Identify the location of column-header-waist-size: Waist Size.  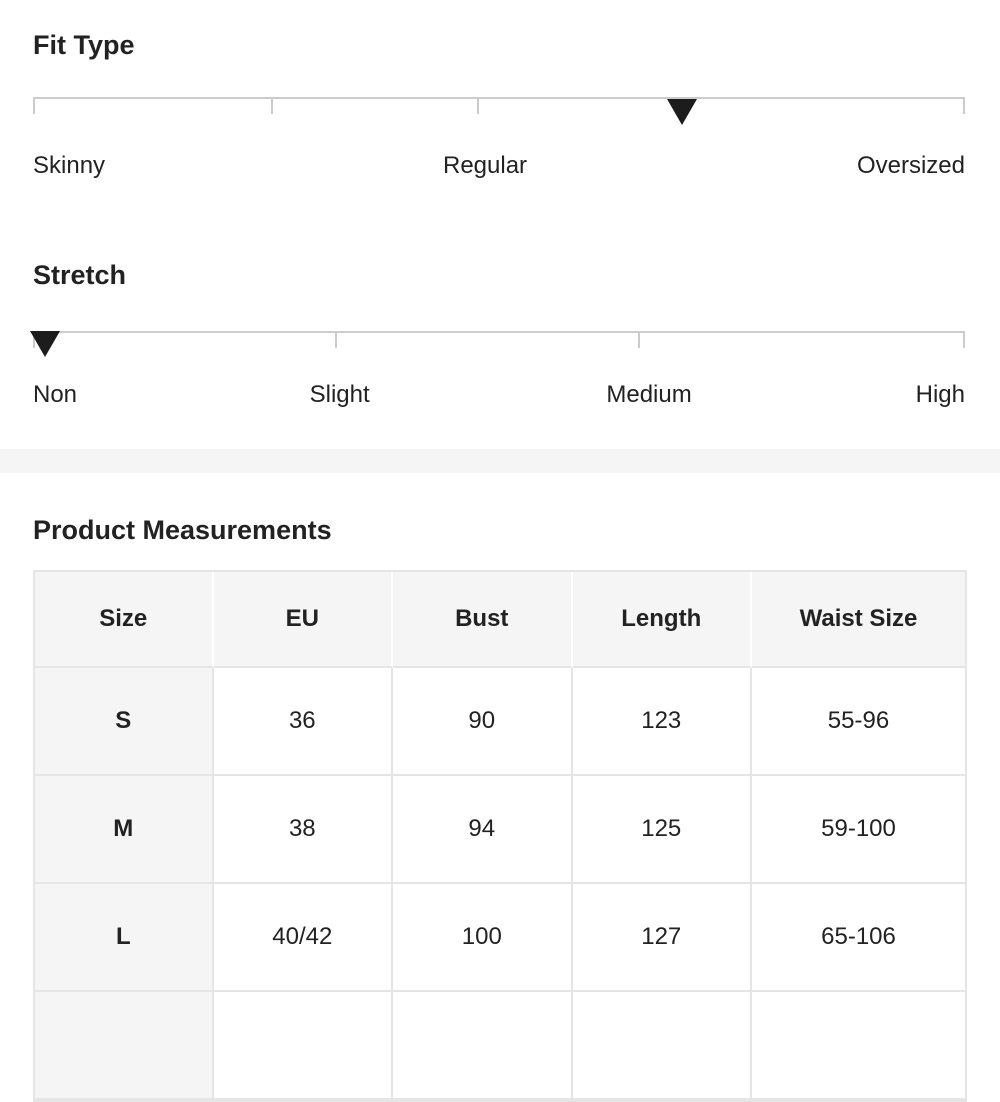
(858, 620).